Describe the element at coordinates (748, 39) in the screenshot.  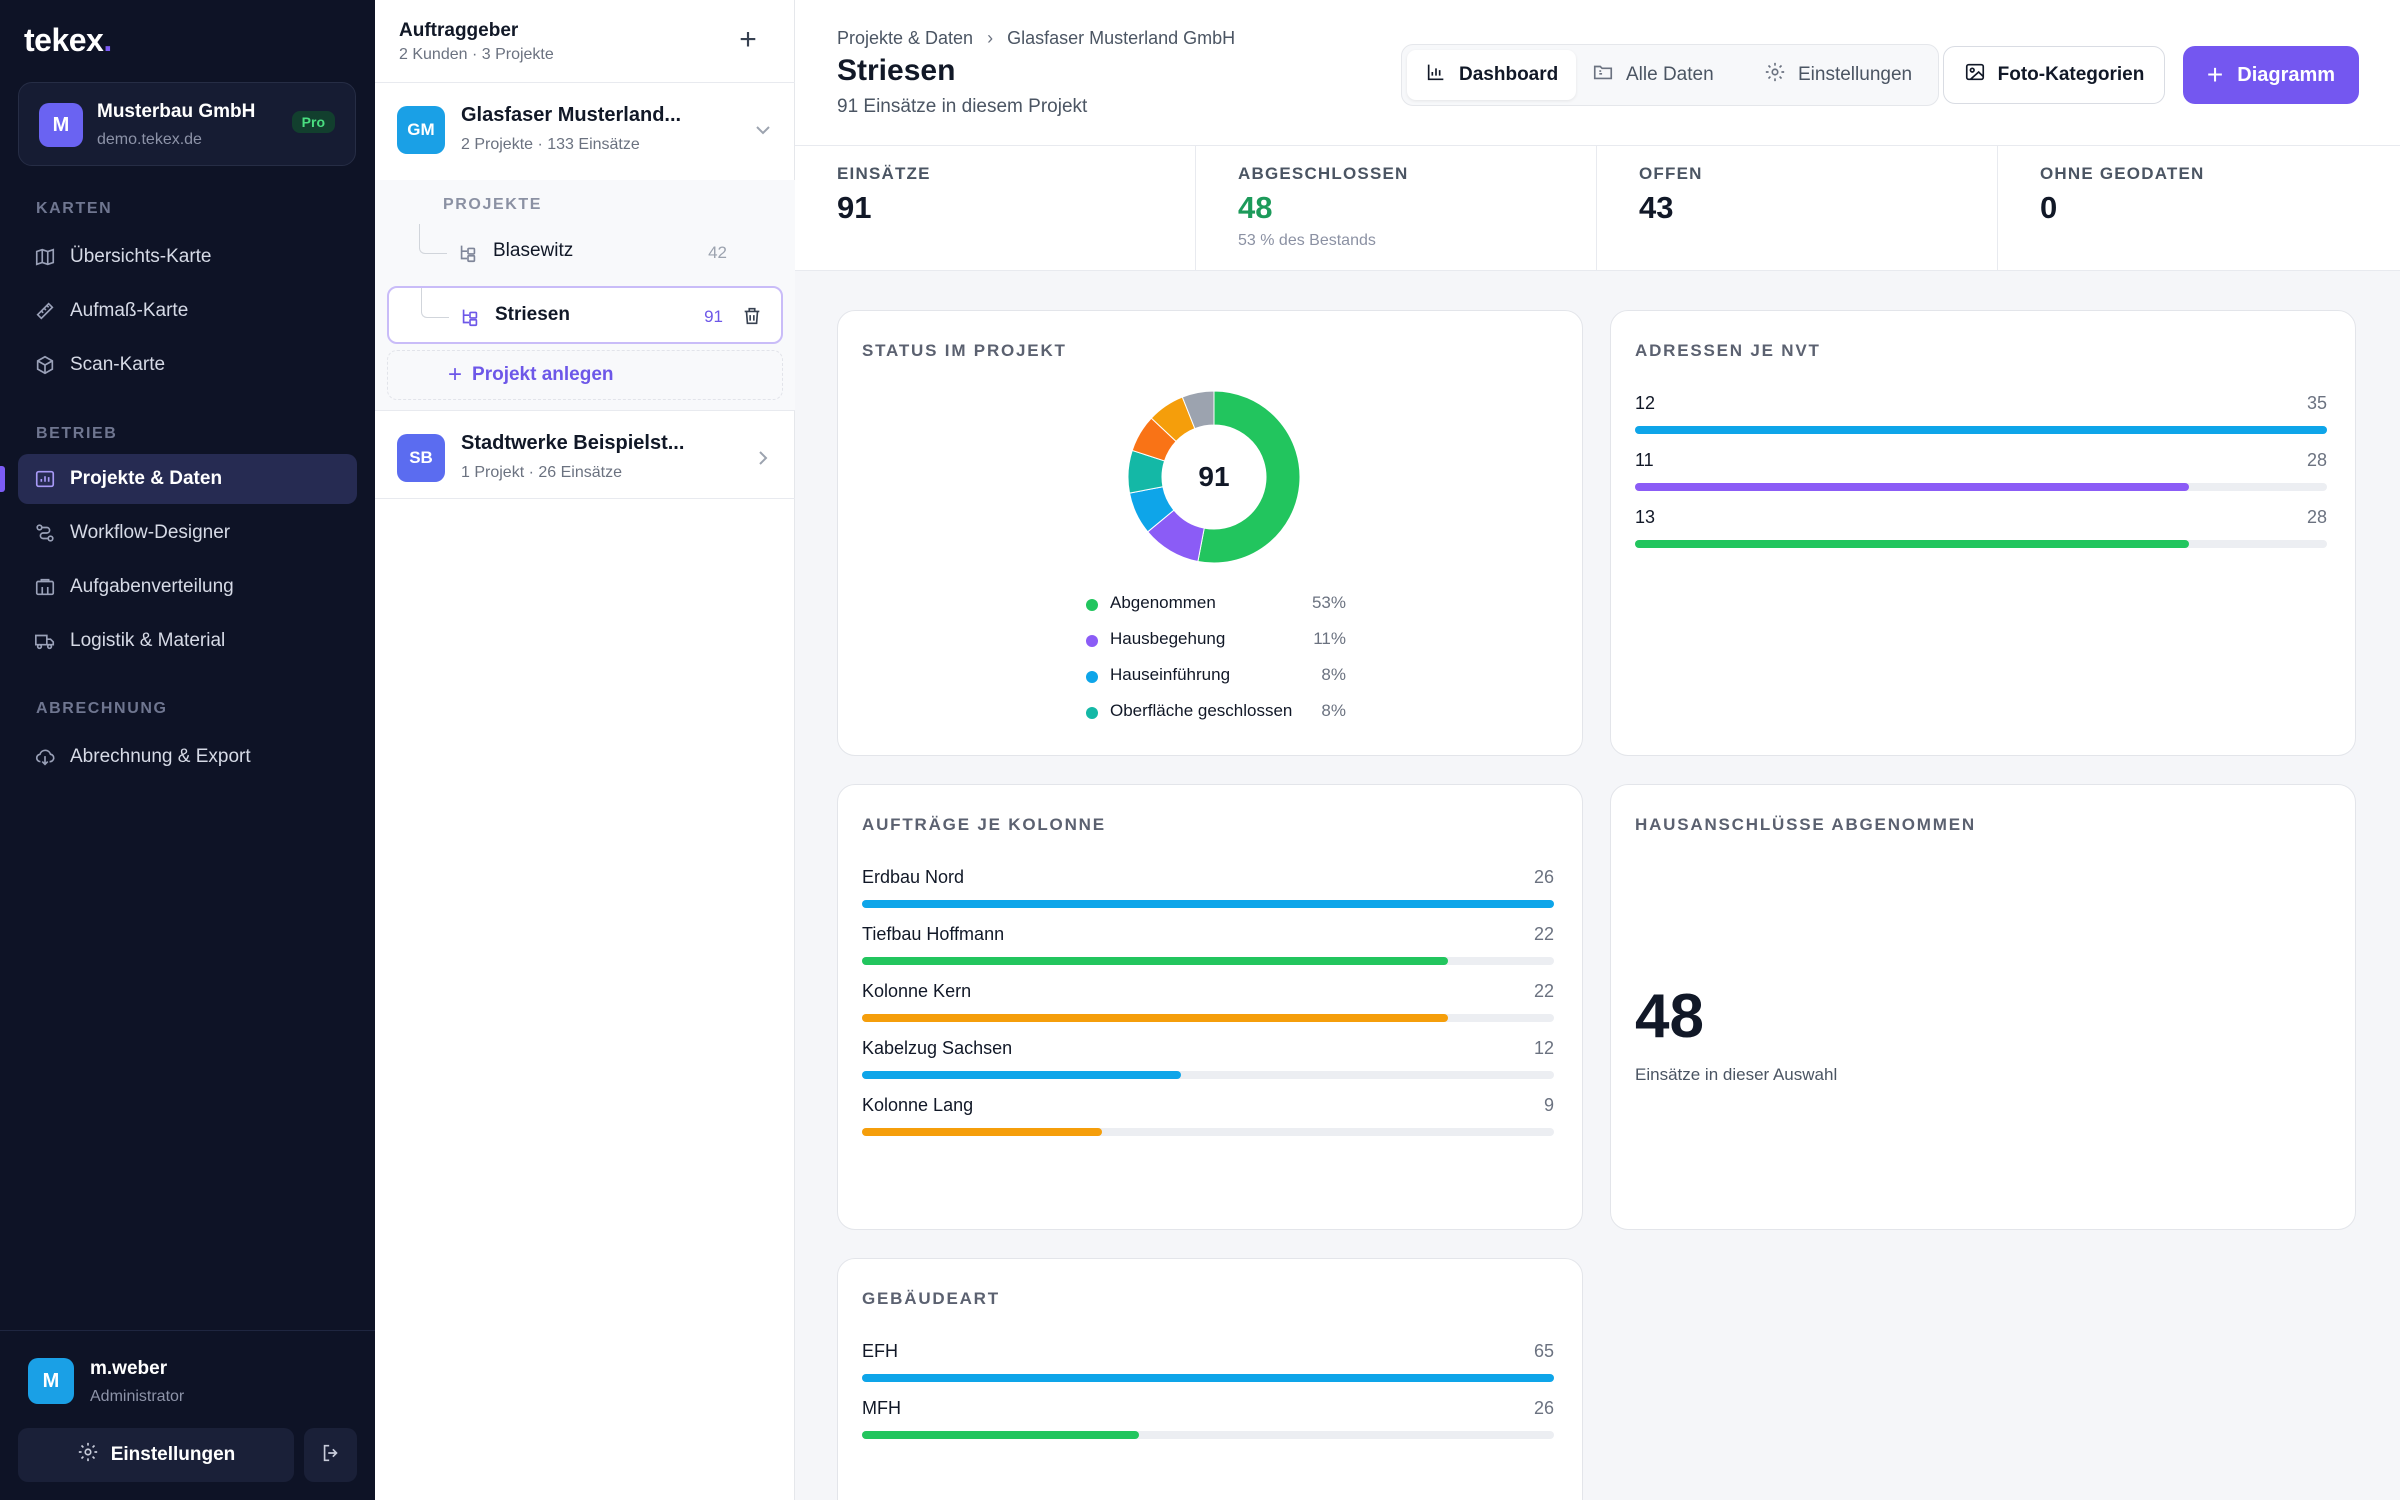
I see `add-client-button: +` at that location.